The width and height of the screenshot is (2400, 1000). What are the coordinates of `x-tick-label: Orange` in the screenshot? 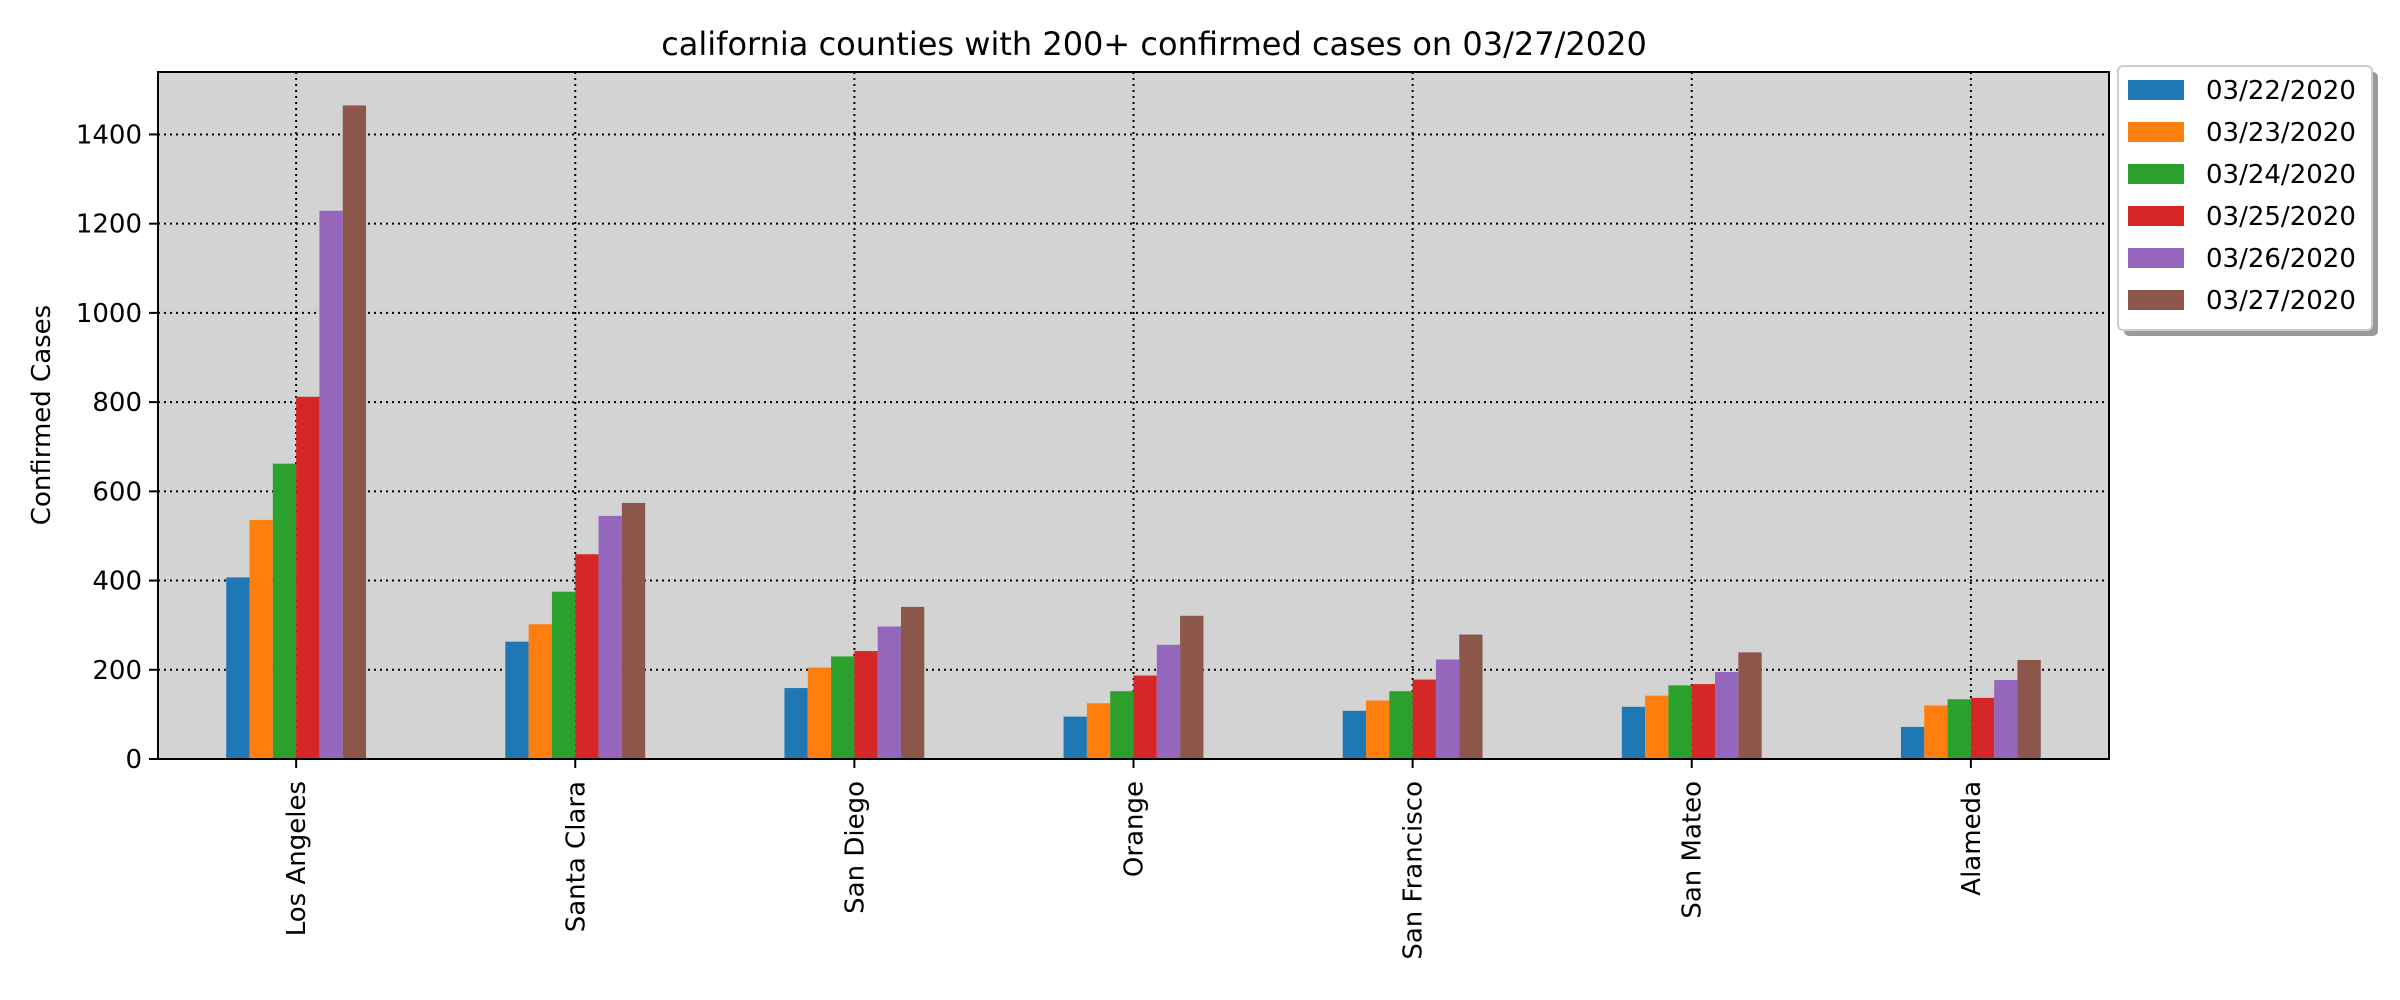 It's located at (1135, 829).